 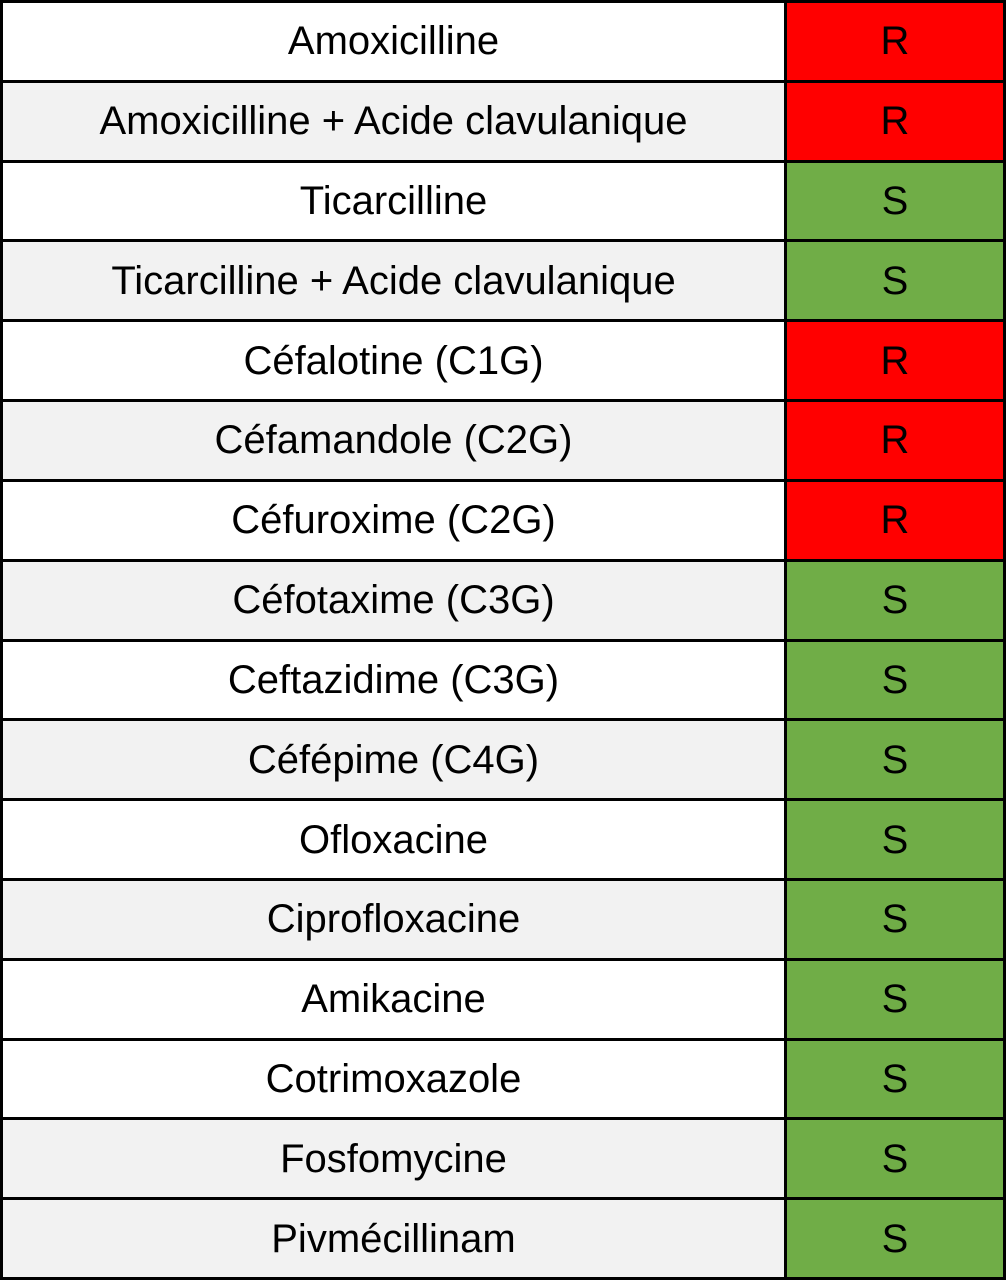 I want to click on table-row: Céfamandole (C2G) R, so click(x=503, y=439).